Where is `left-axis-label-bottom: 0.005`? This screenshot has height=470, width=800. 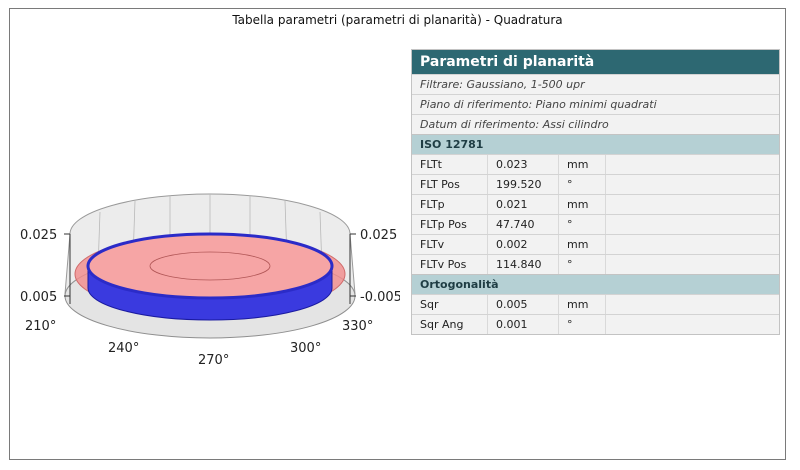 left-axis-label-bottom: 0.005 is located at coordinates (38, 297).